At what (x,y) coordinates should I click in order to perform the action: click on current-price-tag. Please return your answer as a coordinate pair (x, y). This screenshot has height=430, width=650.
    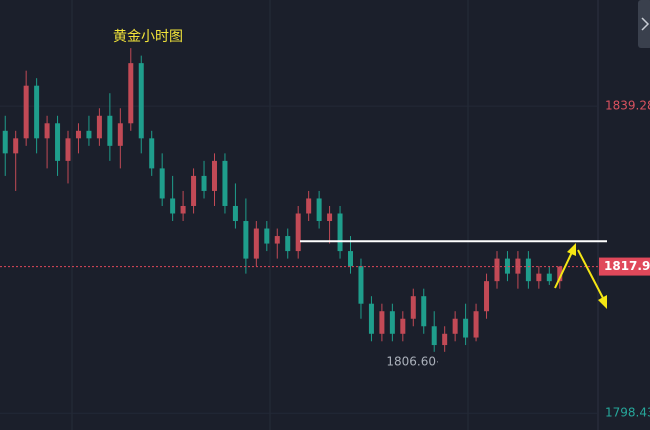
    Looking at the image, I should click on (624, 266).